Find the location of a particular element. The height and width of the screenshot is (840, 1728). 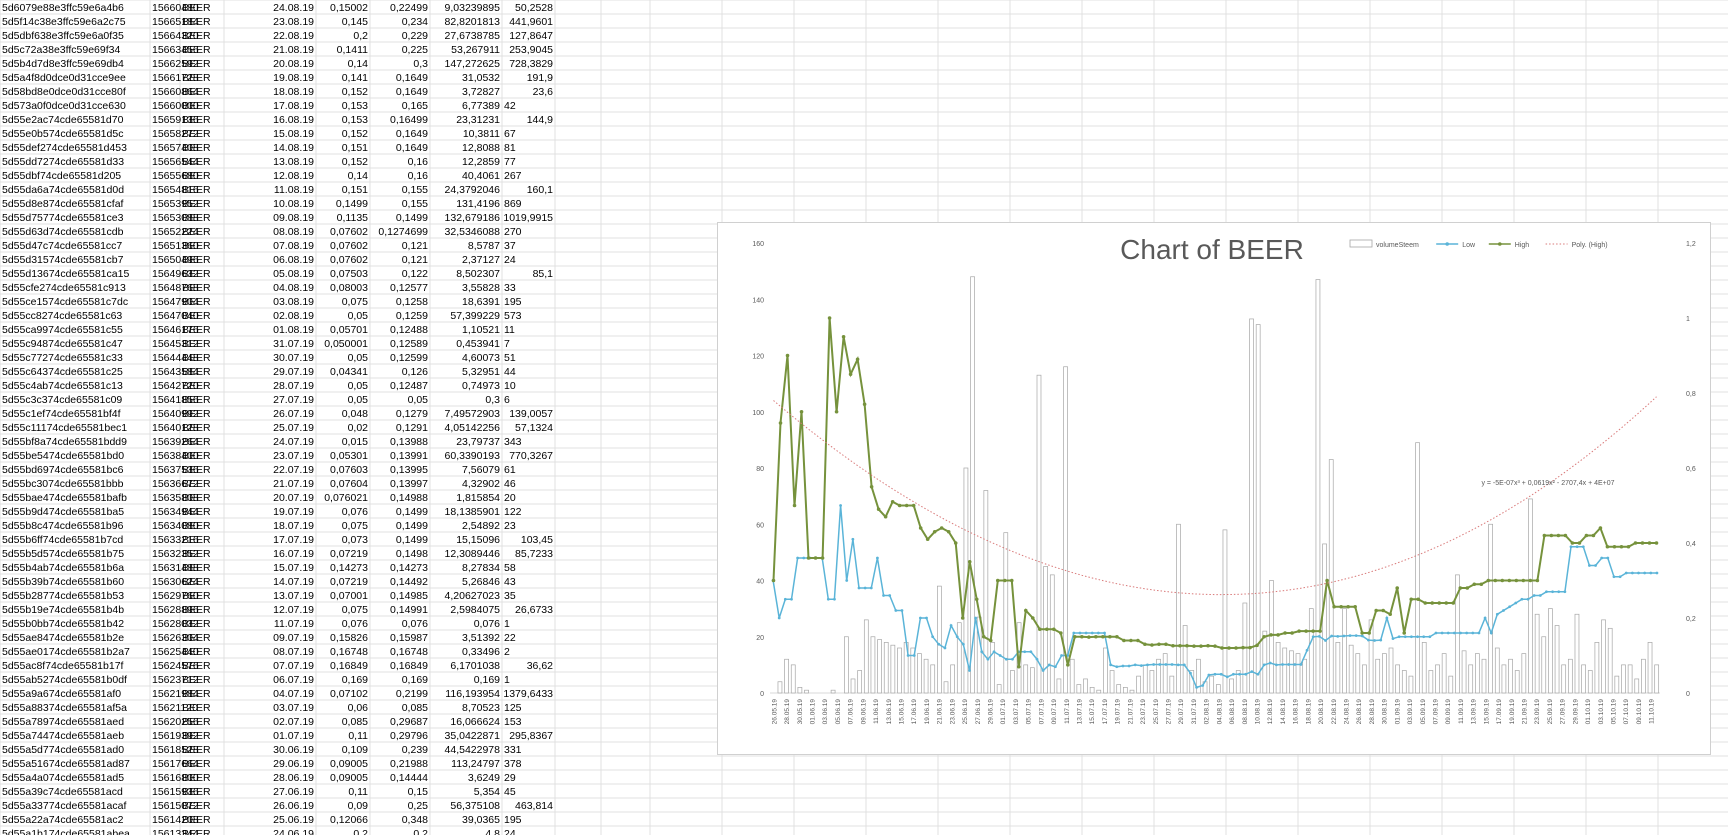

cell-high: 0,1258 is located at coordinates (412, 302).